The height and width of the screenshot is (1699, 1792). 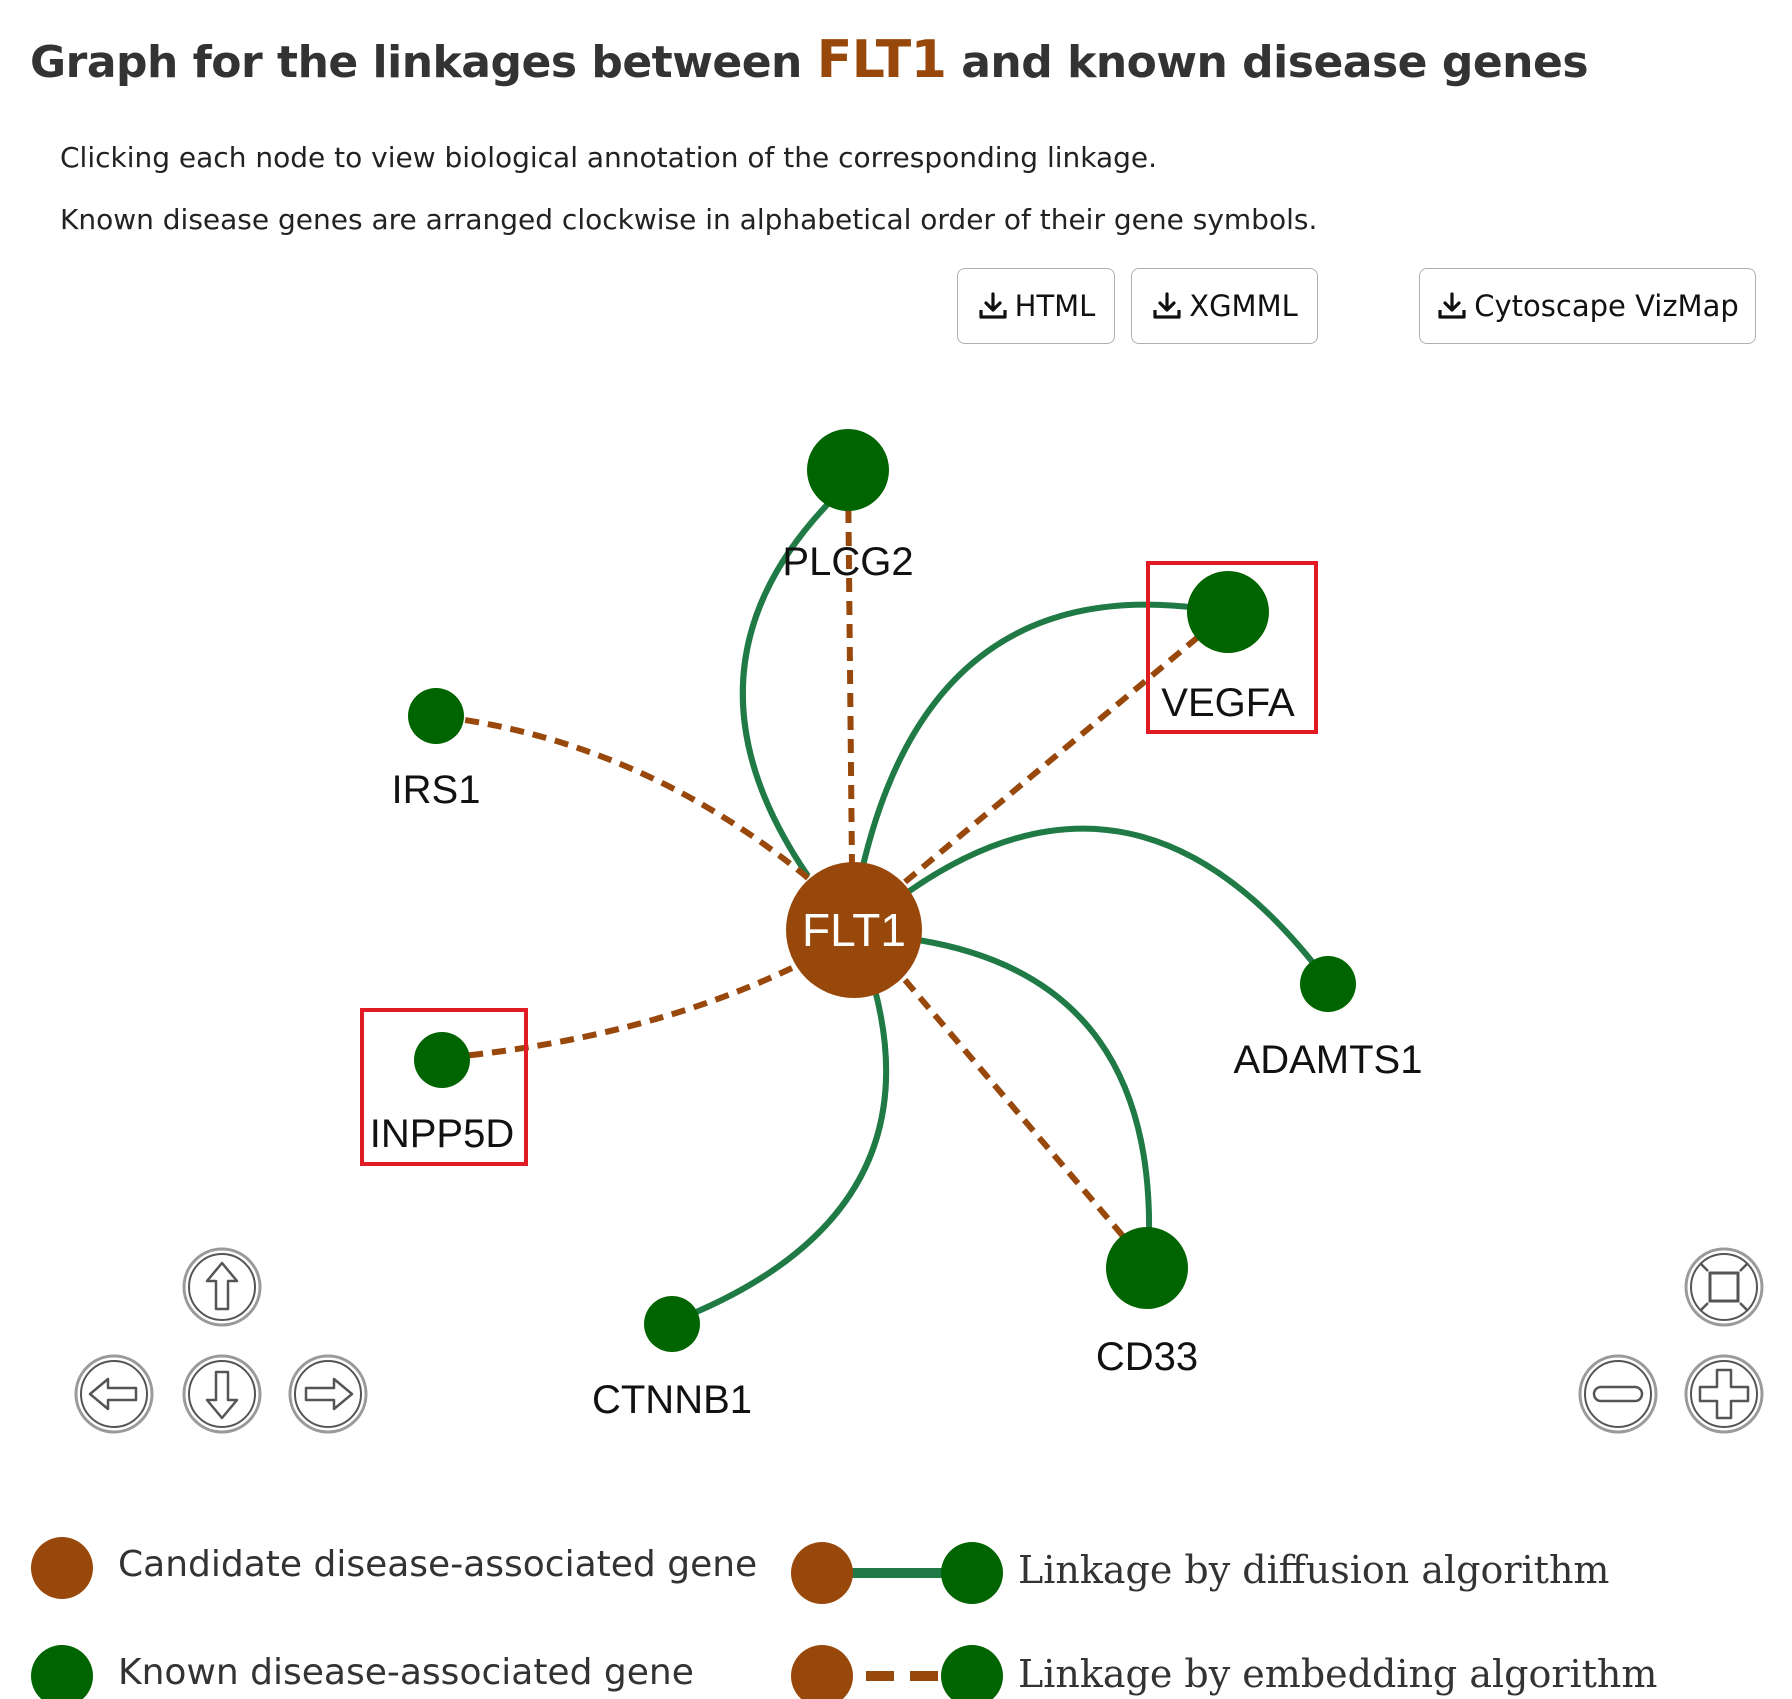 I want to click on edge-embedding-inpp5d, so click(x=617, y=1013).